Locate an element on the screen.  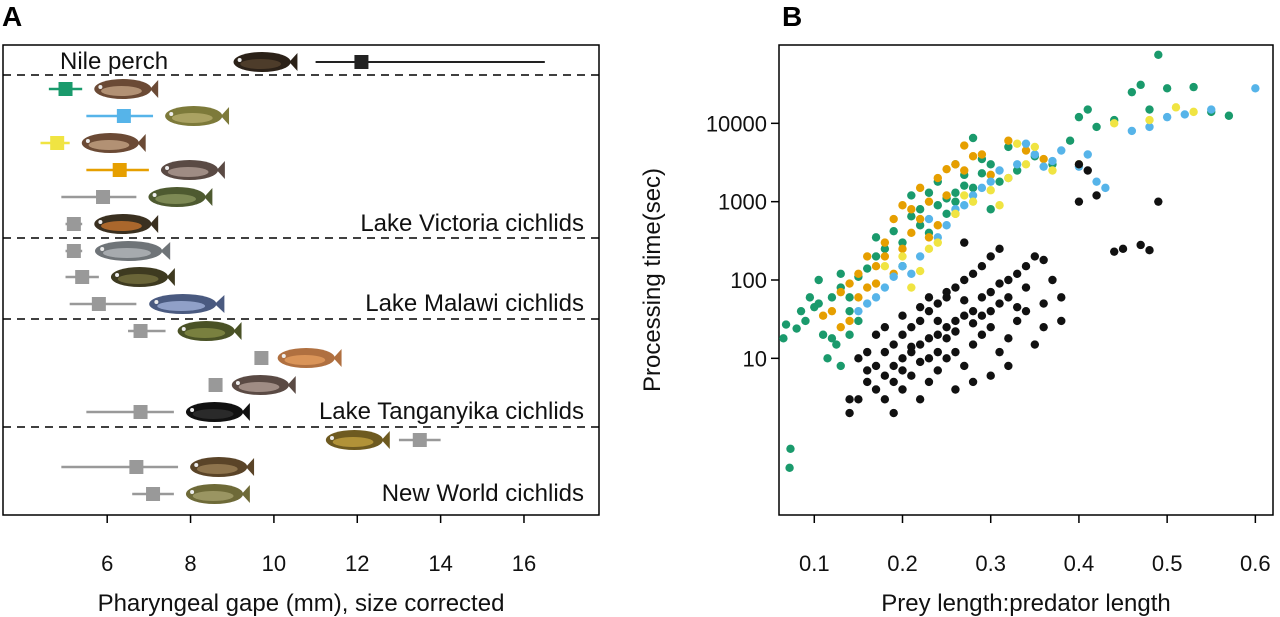
x-tick-label: 0.1 is located at coordinates (814, 563).